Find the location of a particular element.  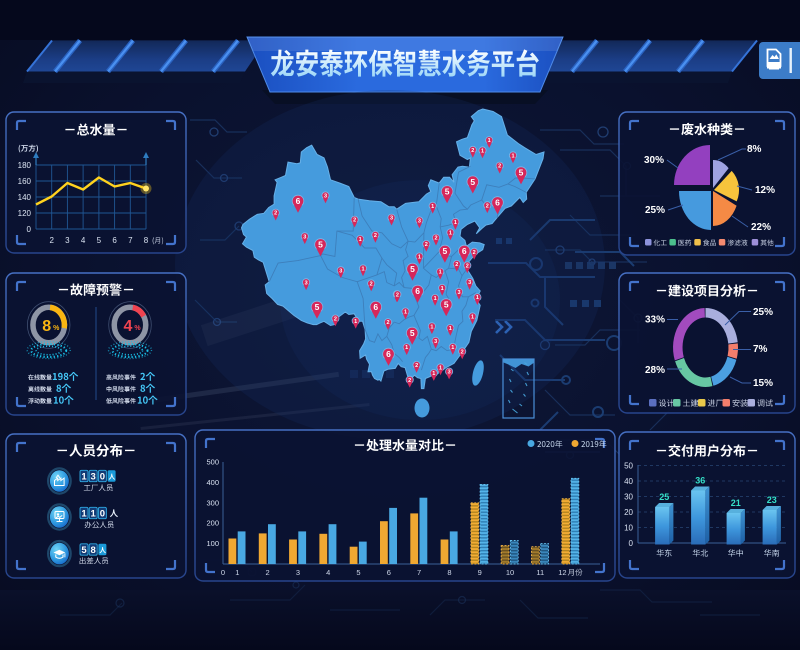

svg-text: 140 is located at coordinates (25, 197).